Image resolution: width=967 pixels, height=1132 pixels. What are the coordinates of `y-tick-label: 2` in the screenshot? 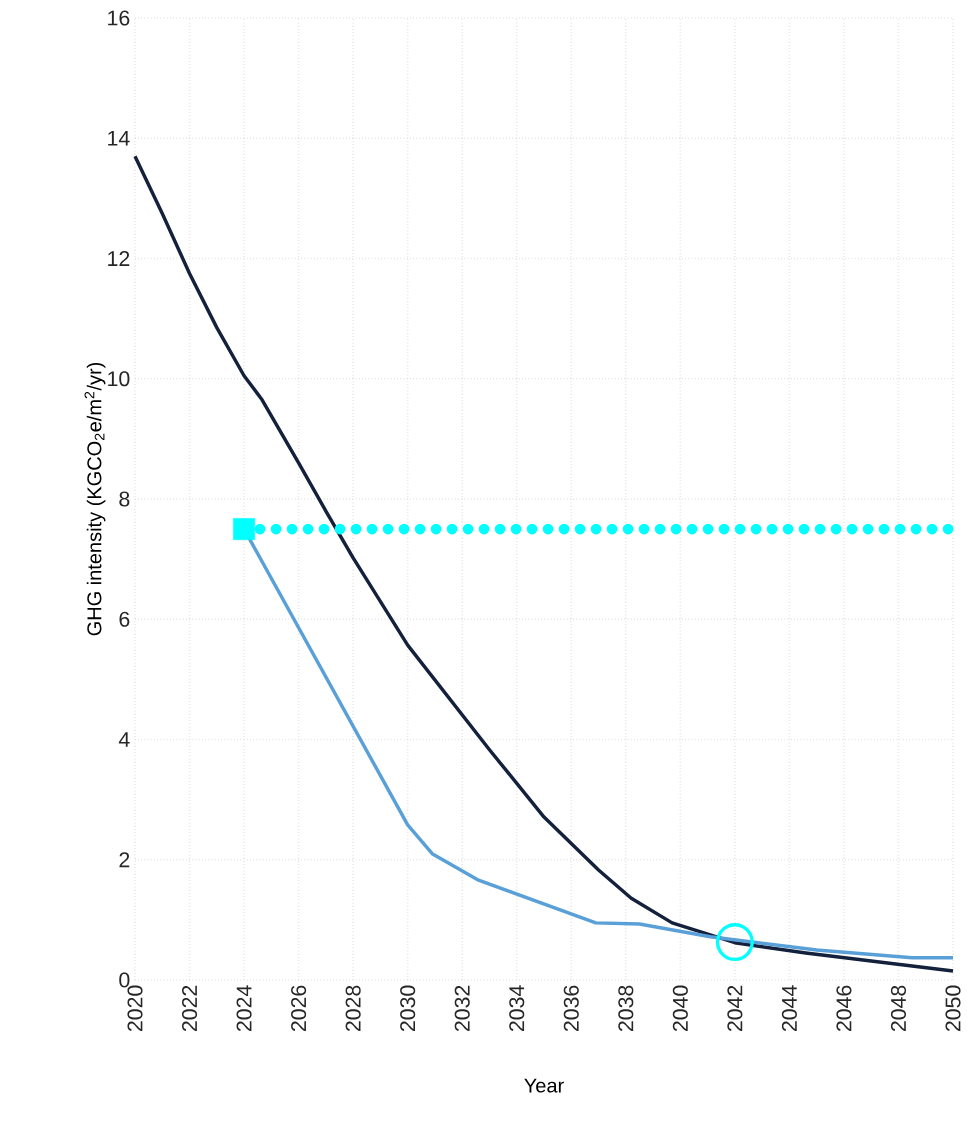 It's located at (124, 860).